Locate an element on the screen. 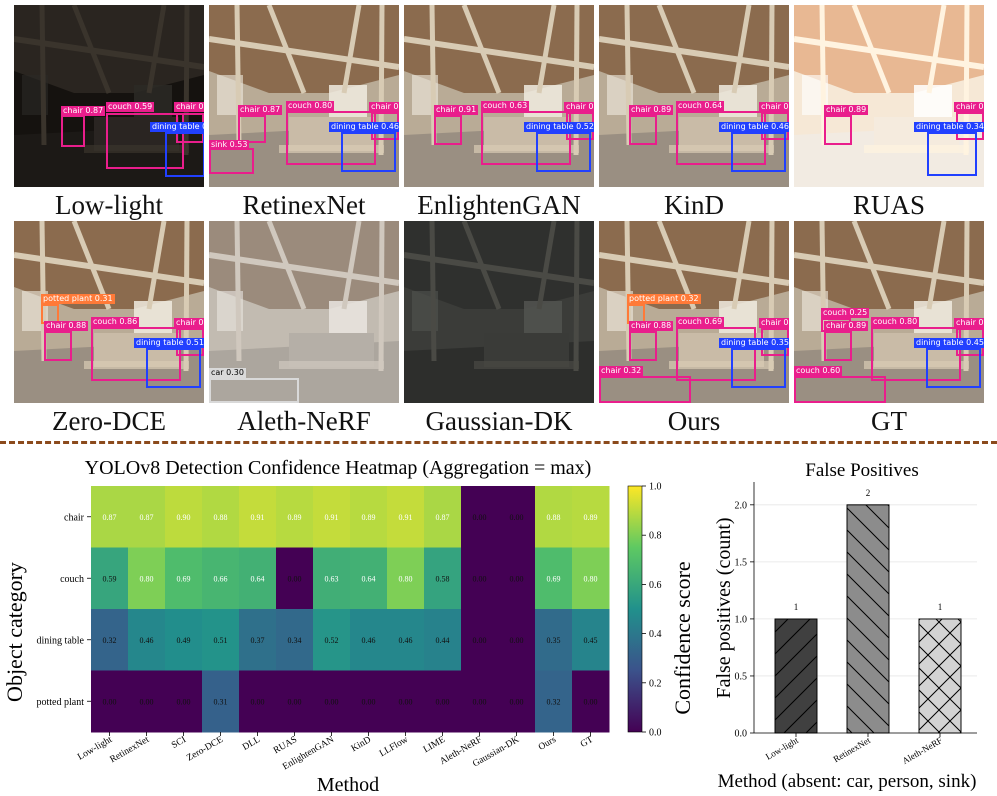 The height and width of the screenshot is (796, 997). detection-label: dining table 0.51 is located at coordinates (169, 343).